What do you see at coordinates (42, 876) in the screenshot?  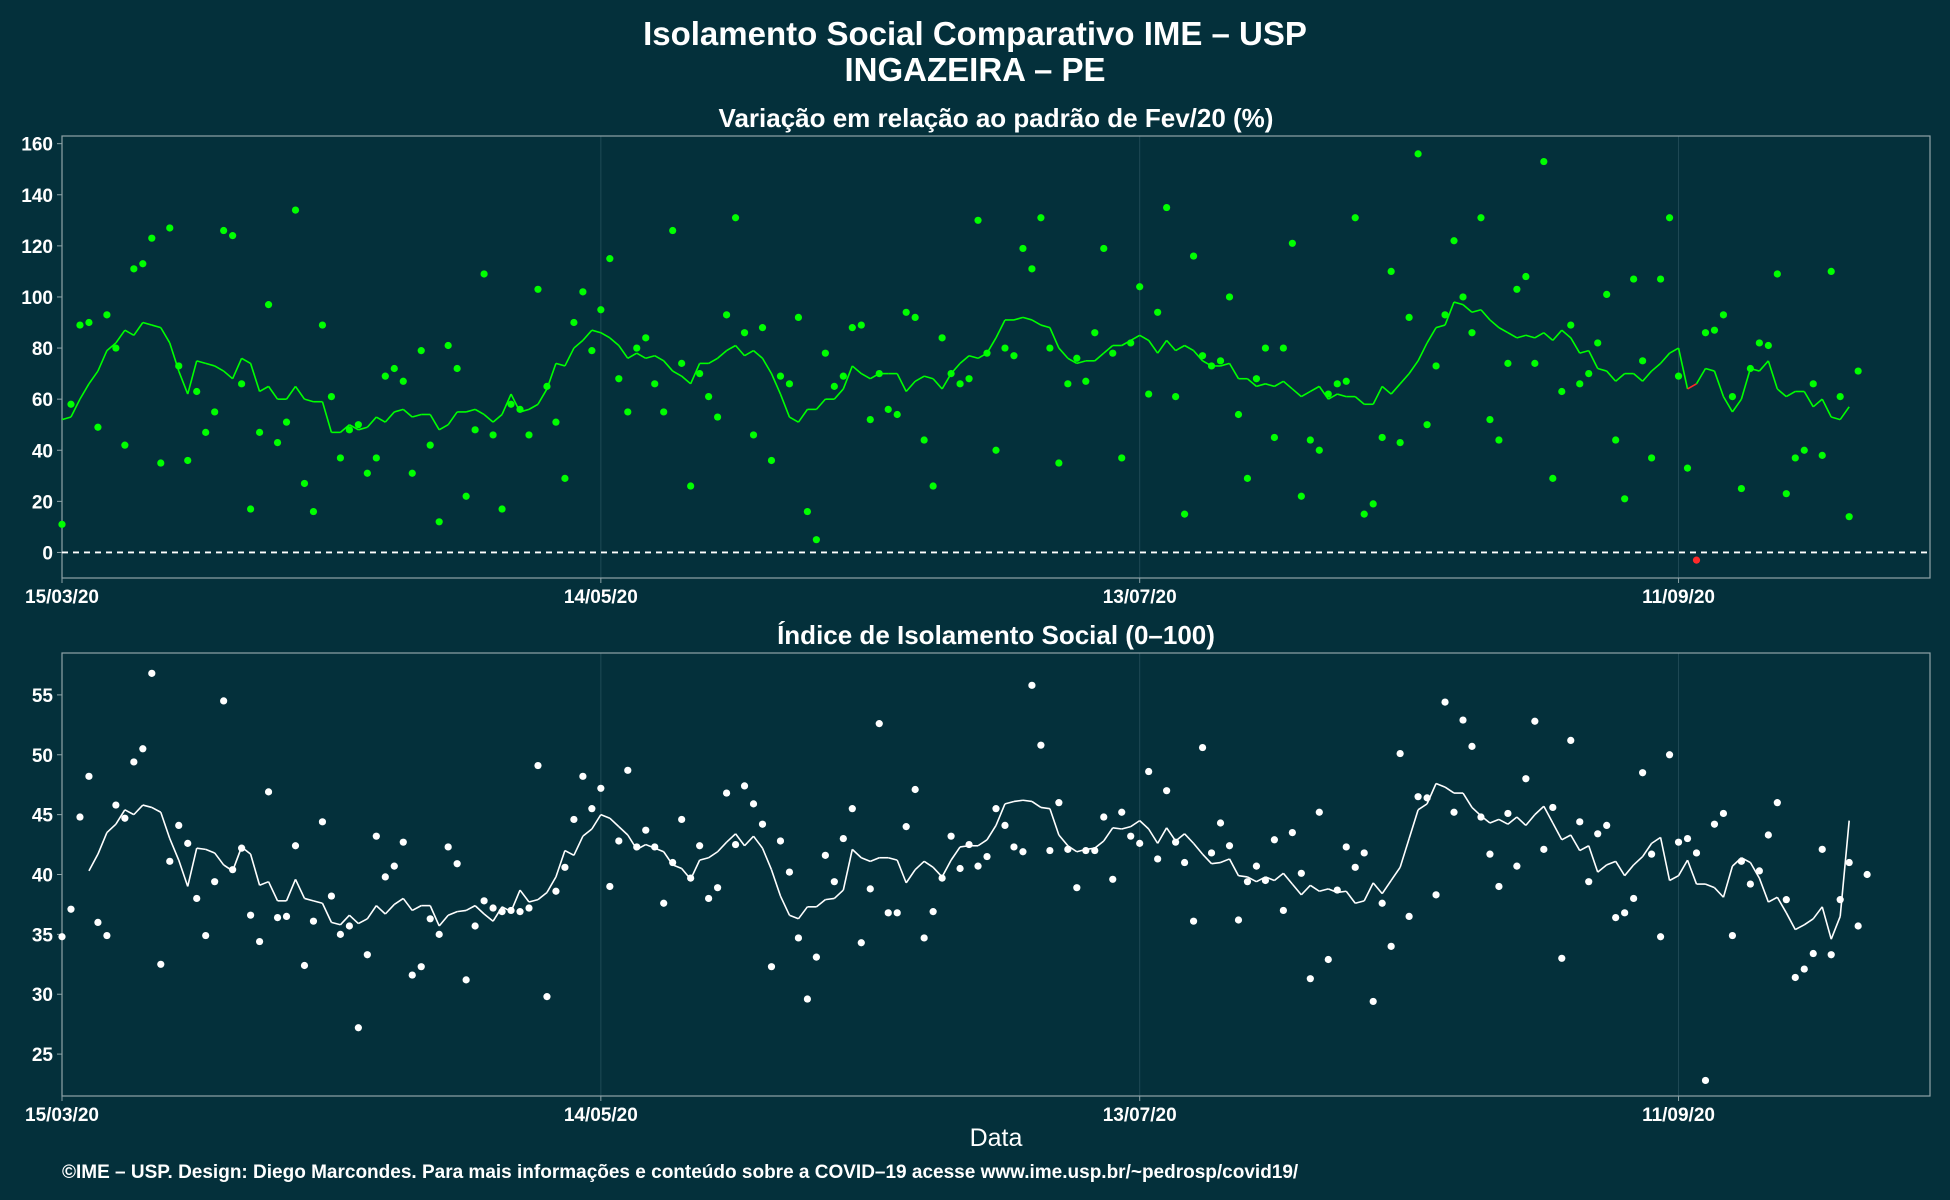 I see `y-tick-label-40: 40` at bounding box center [42, 876].